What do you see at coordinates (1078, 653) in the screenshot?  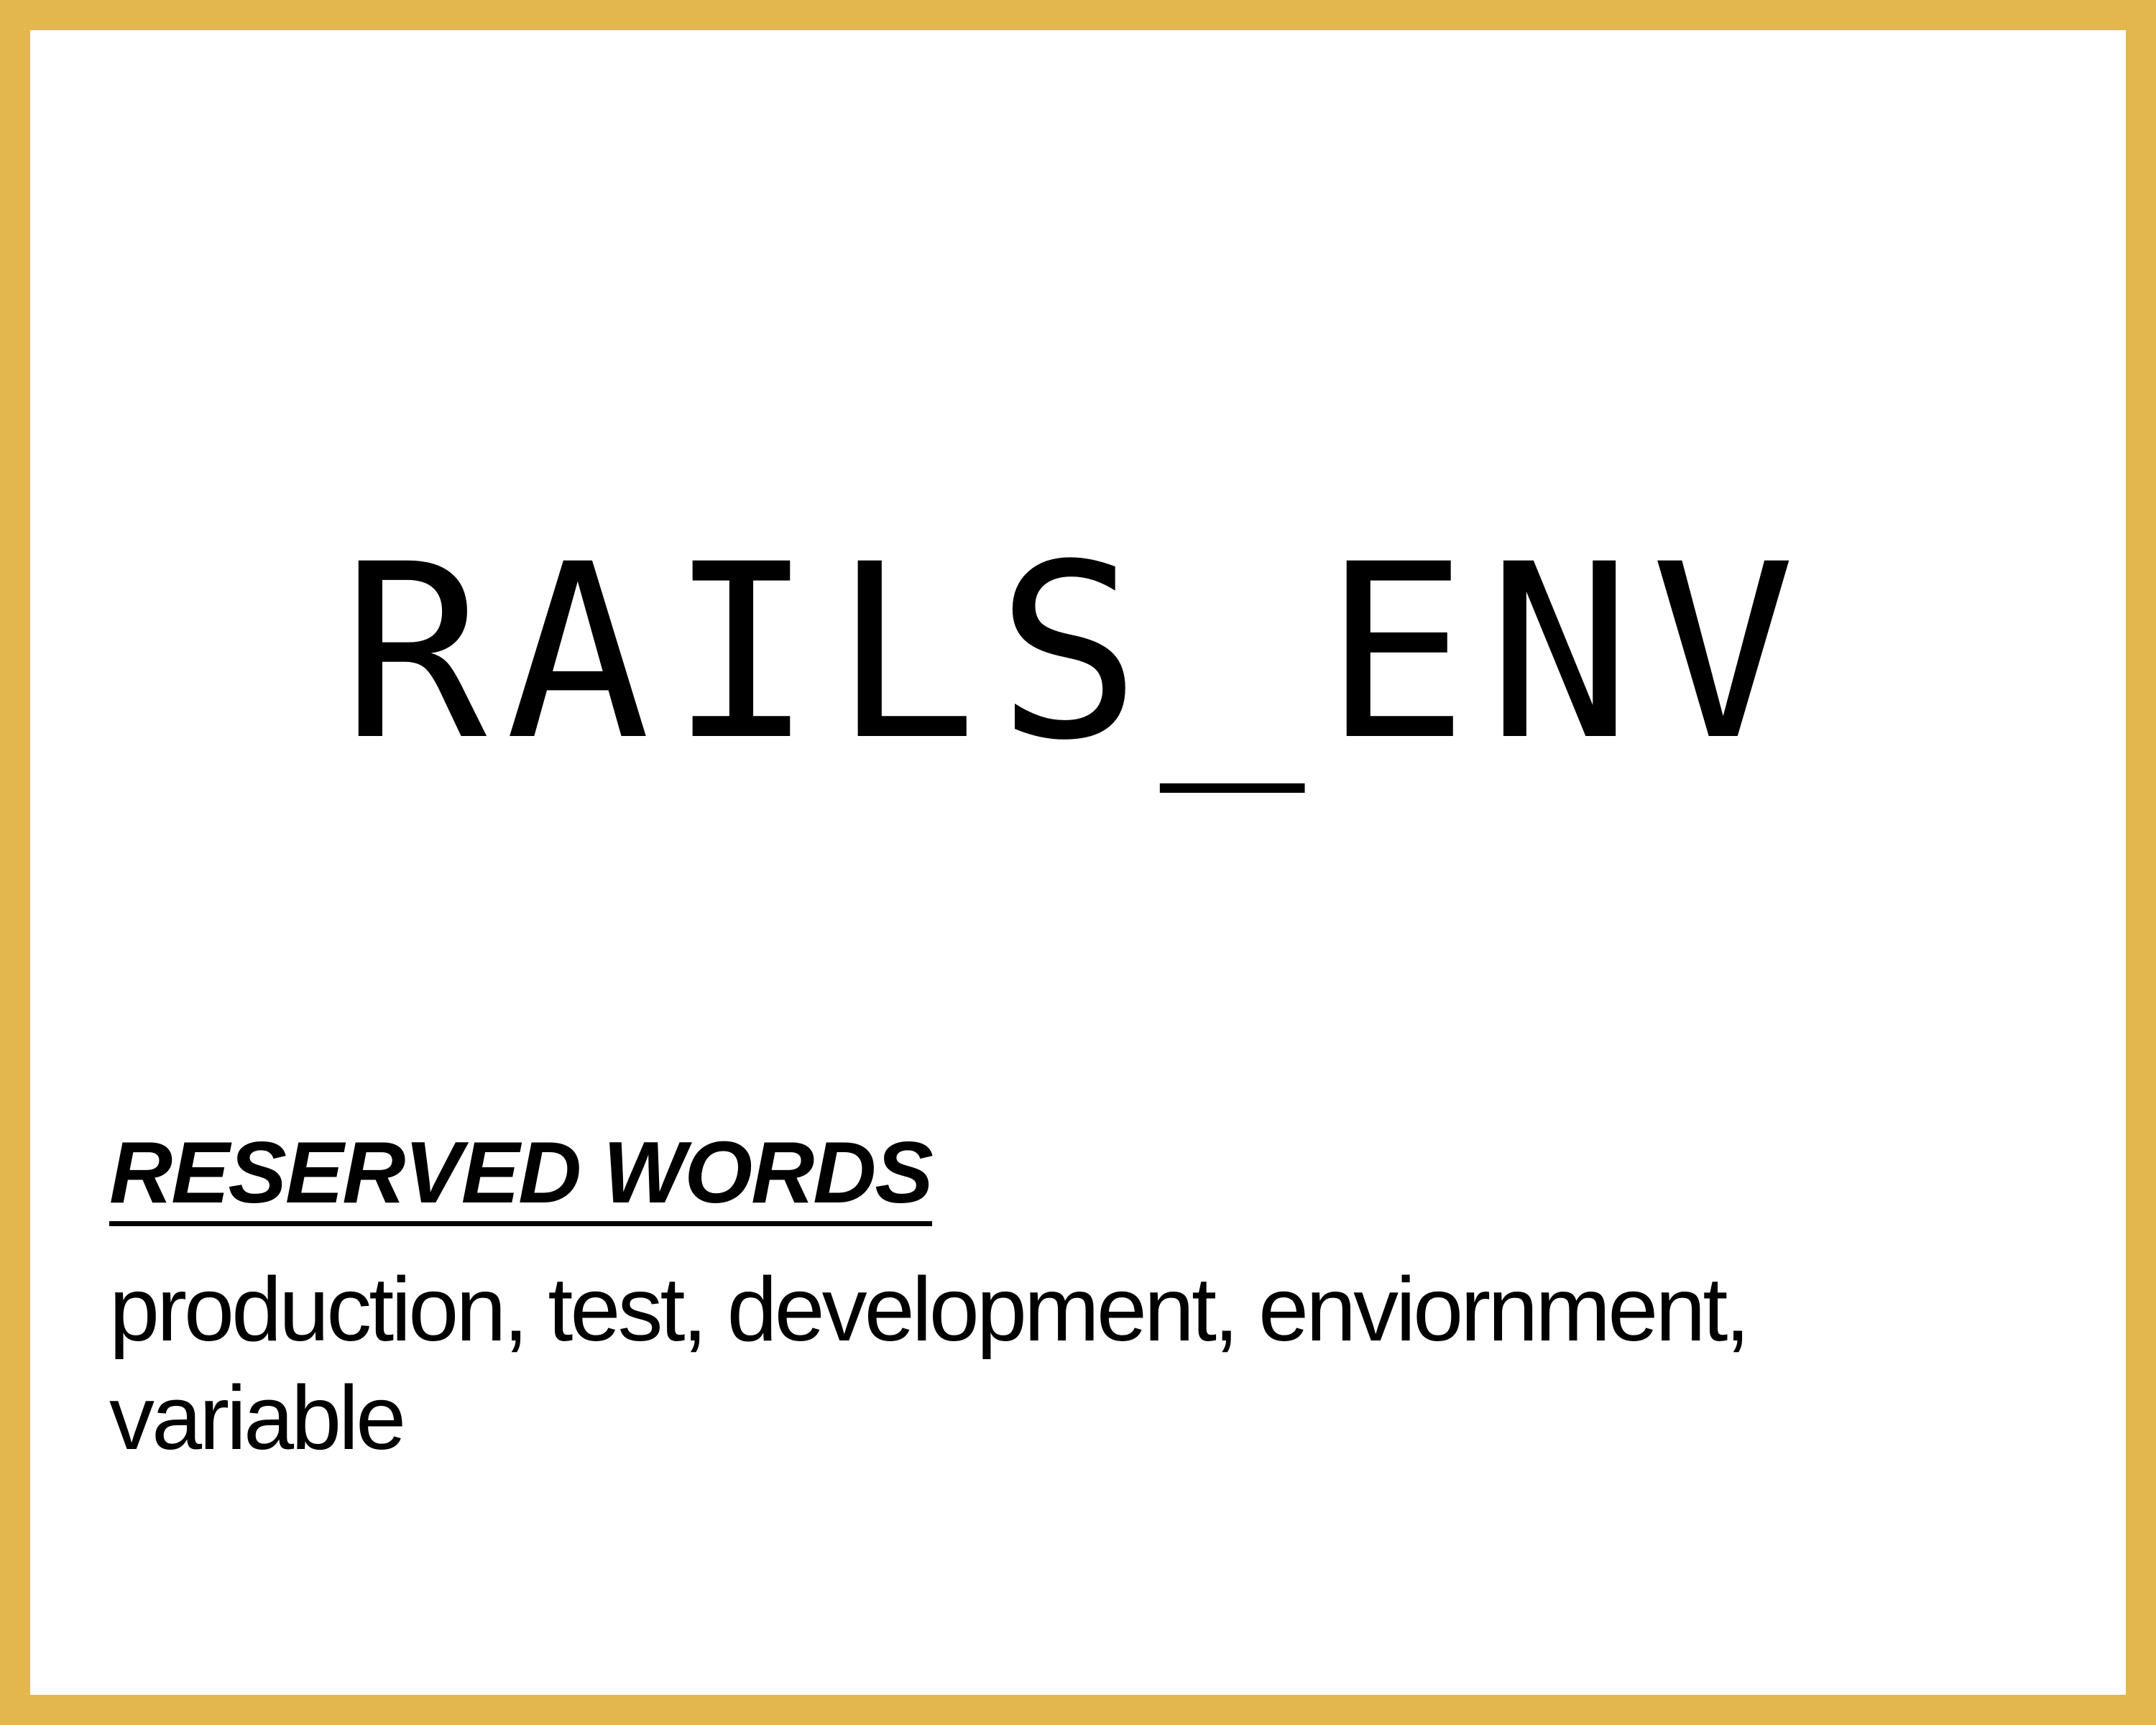 I see `term-title: RAILS_ENV` at bounding box center [1078, 653].